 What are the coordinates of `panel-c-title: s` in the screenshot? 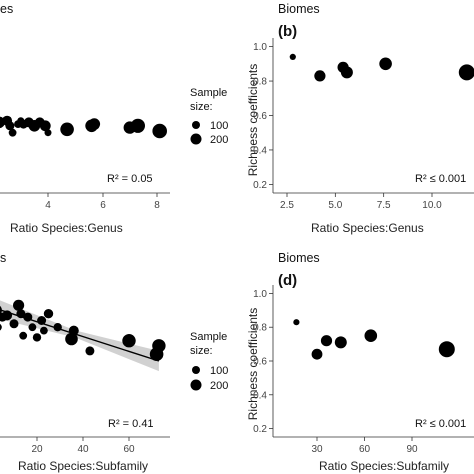 It's located at (3, 258).